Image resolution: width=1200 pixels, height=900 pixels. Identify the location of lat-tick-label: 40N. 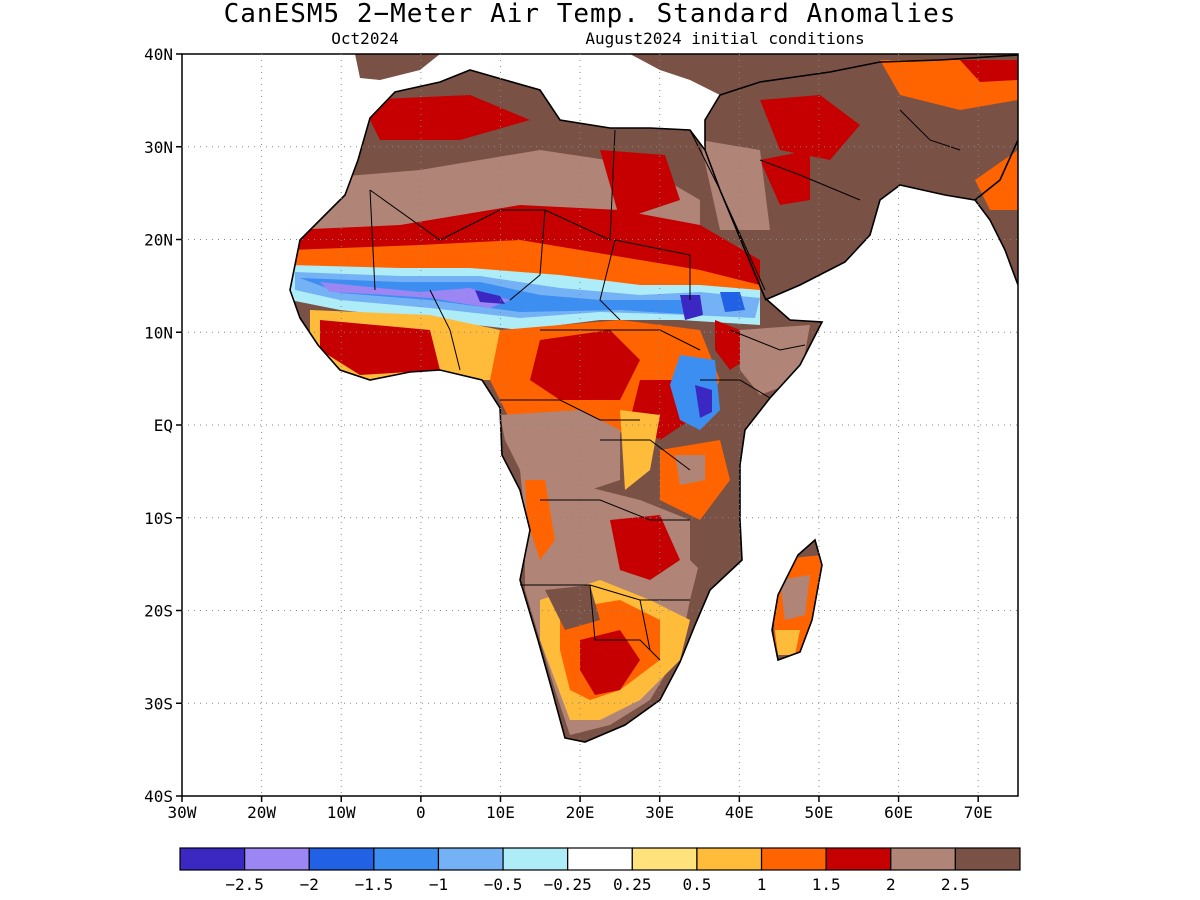
(158, 54).